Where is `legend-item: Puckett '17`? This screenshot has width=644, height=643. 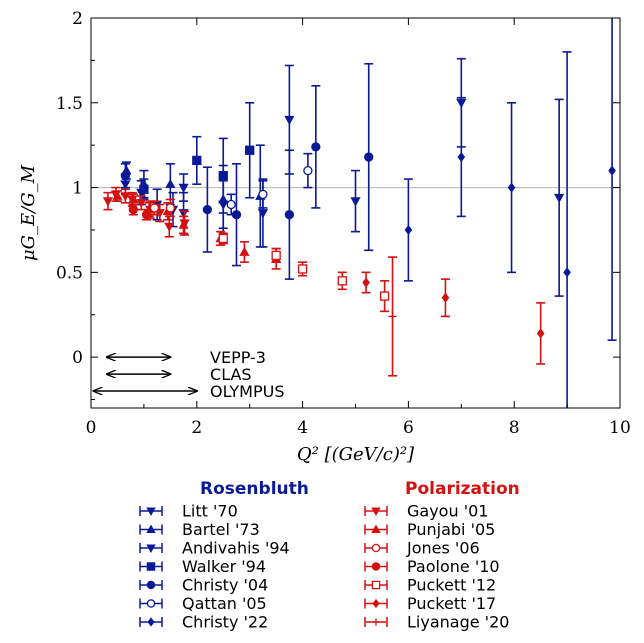
legend-item: Puckett '17 is located at coordinates (430, 603).